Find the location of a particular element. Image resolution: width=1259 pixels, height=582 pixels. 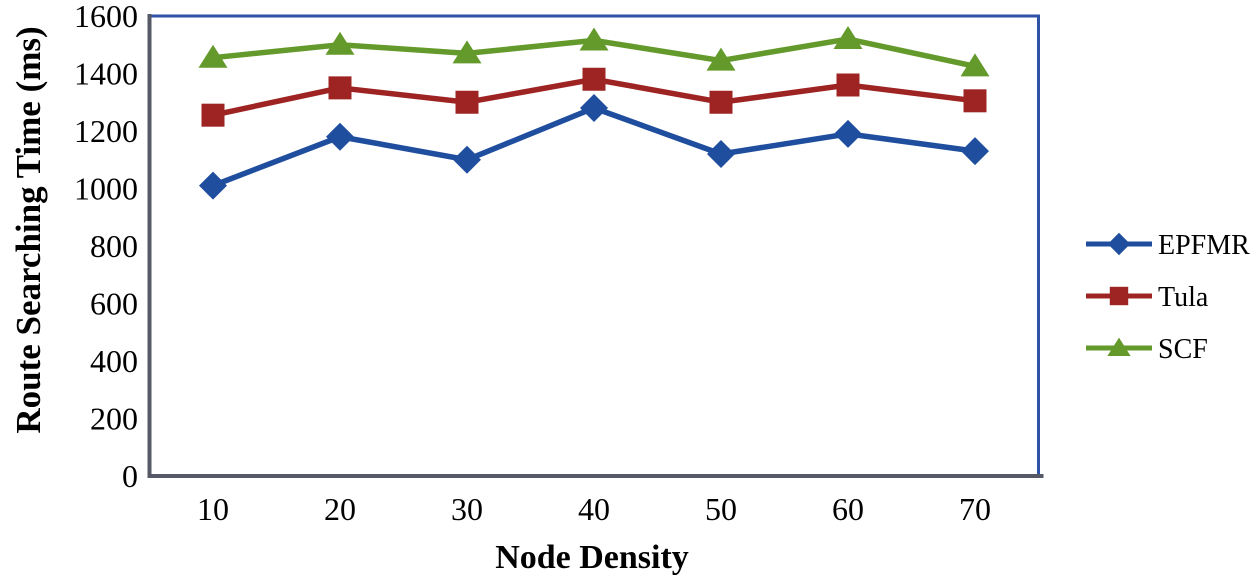

x-tick-label: 20 is located at coordinates (340, 509).